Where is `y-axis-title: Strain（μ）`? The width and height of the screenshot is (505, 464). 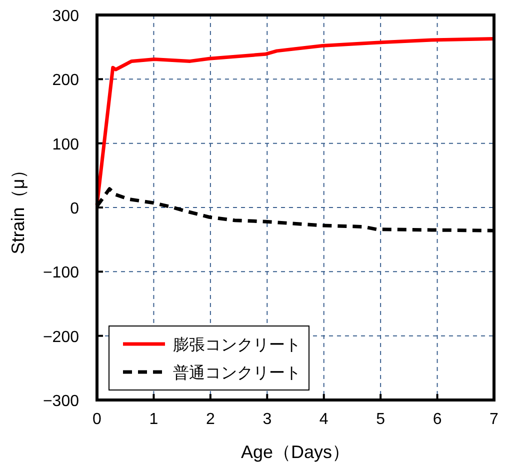
y-axis-title: Strain（μ） is located at coordinates (18, 207).